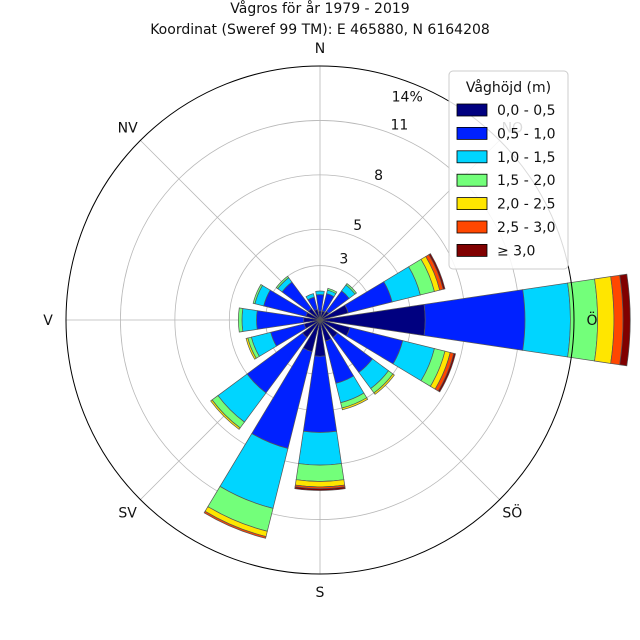  Describe the element at coordinates (591, 320) in the screenshot. I see `direction-label-2: Ö` at that location.